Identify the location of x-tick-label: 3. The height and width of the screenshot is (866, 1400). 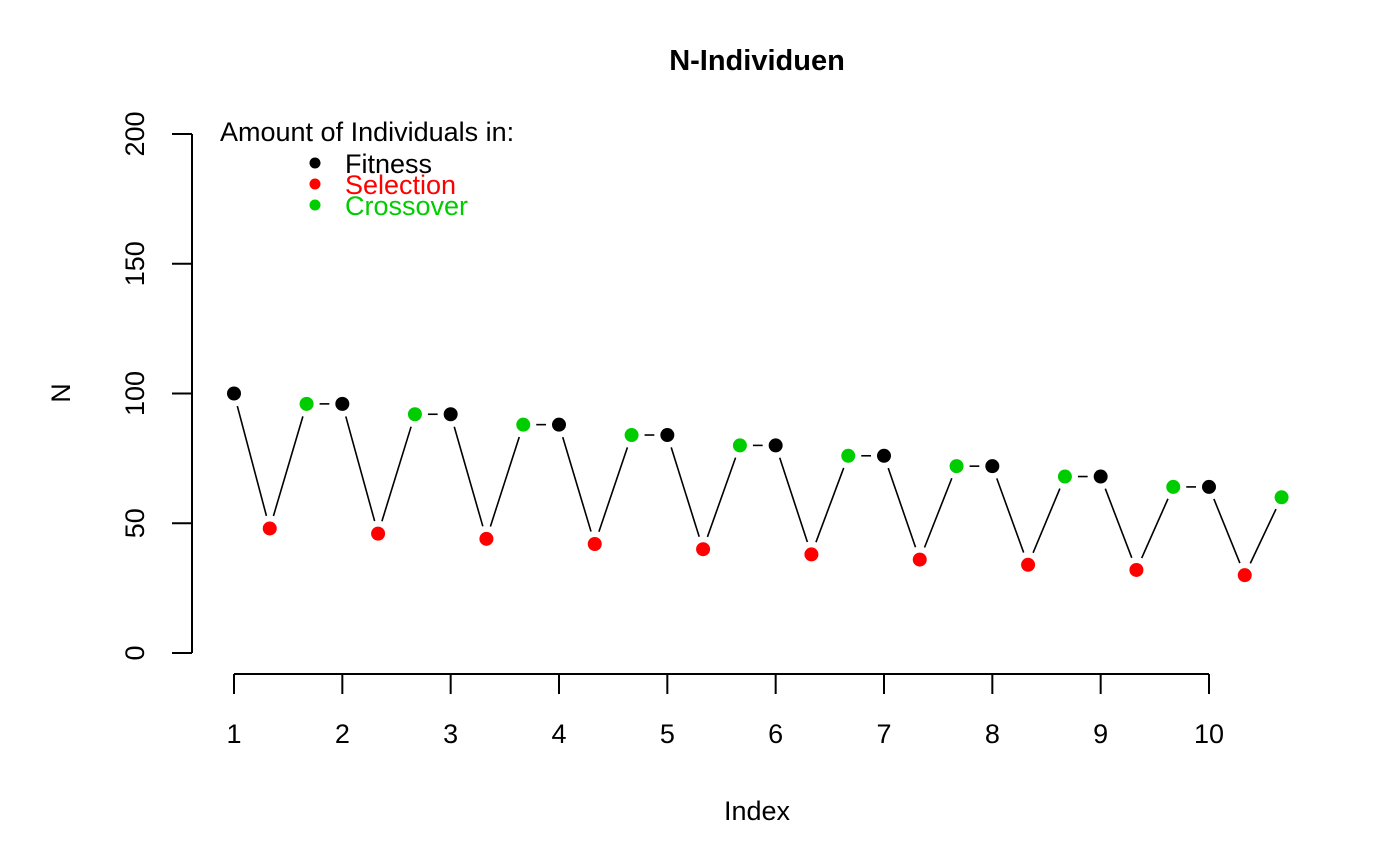
(450, 734).